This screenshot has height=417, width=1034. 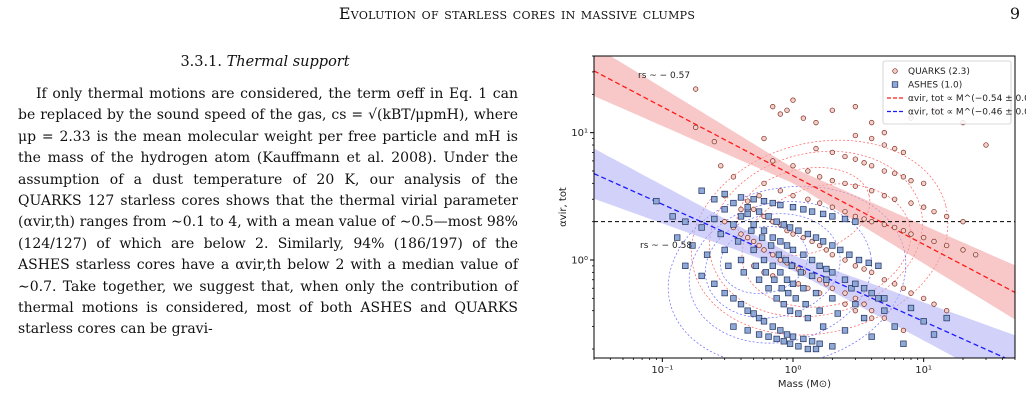 I want to click on section-heading: 3.3.1. Thermal support, so click(x=265, y=62).